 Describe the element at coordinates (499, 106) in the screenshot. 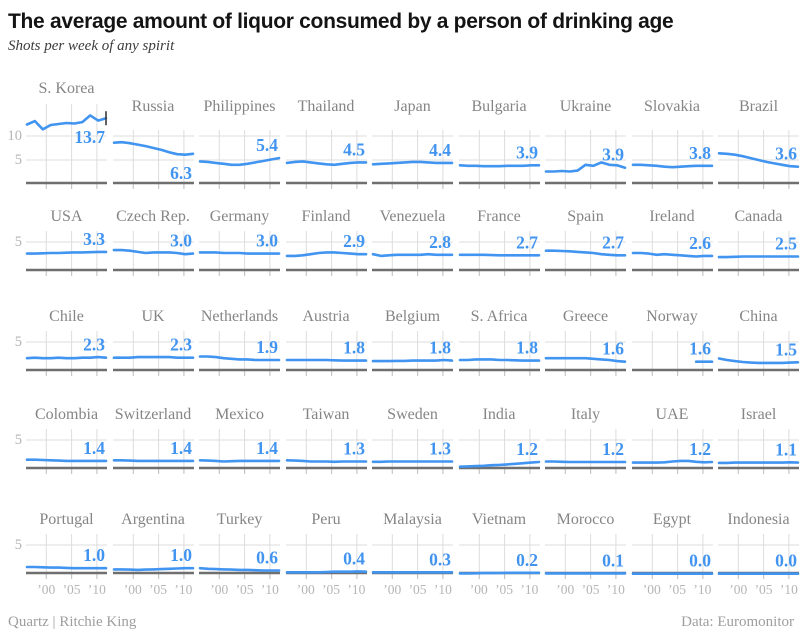

I see `country-label-bulgaria: Bulgaria` at that location.